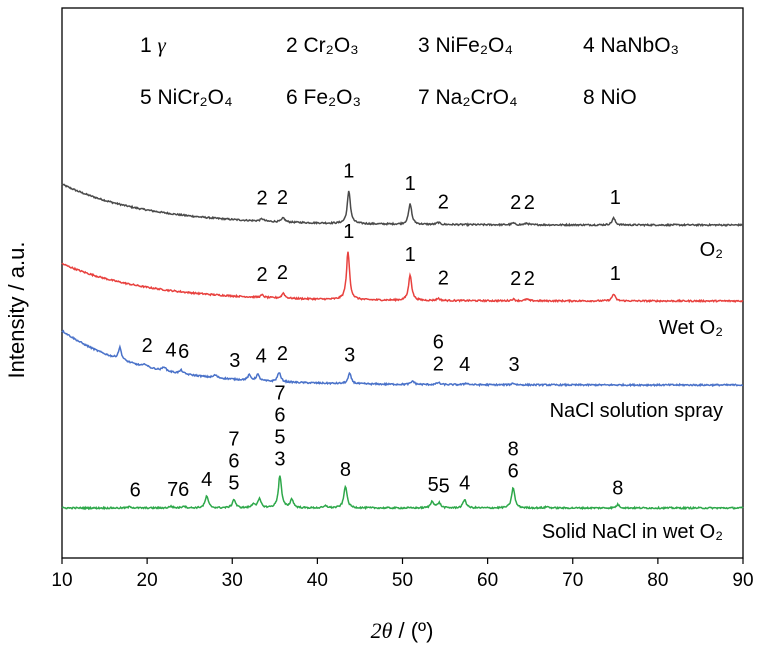  I want to click on y-axis-label: Intensity / a.u., so click(16, 310).